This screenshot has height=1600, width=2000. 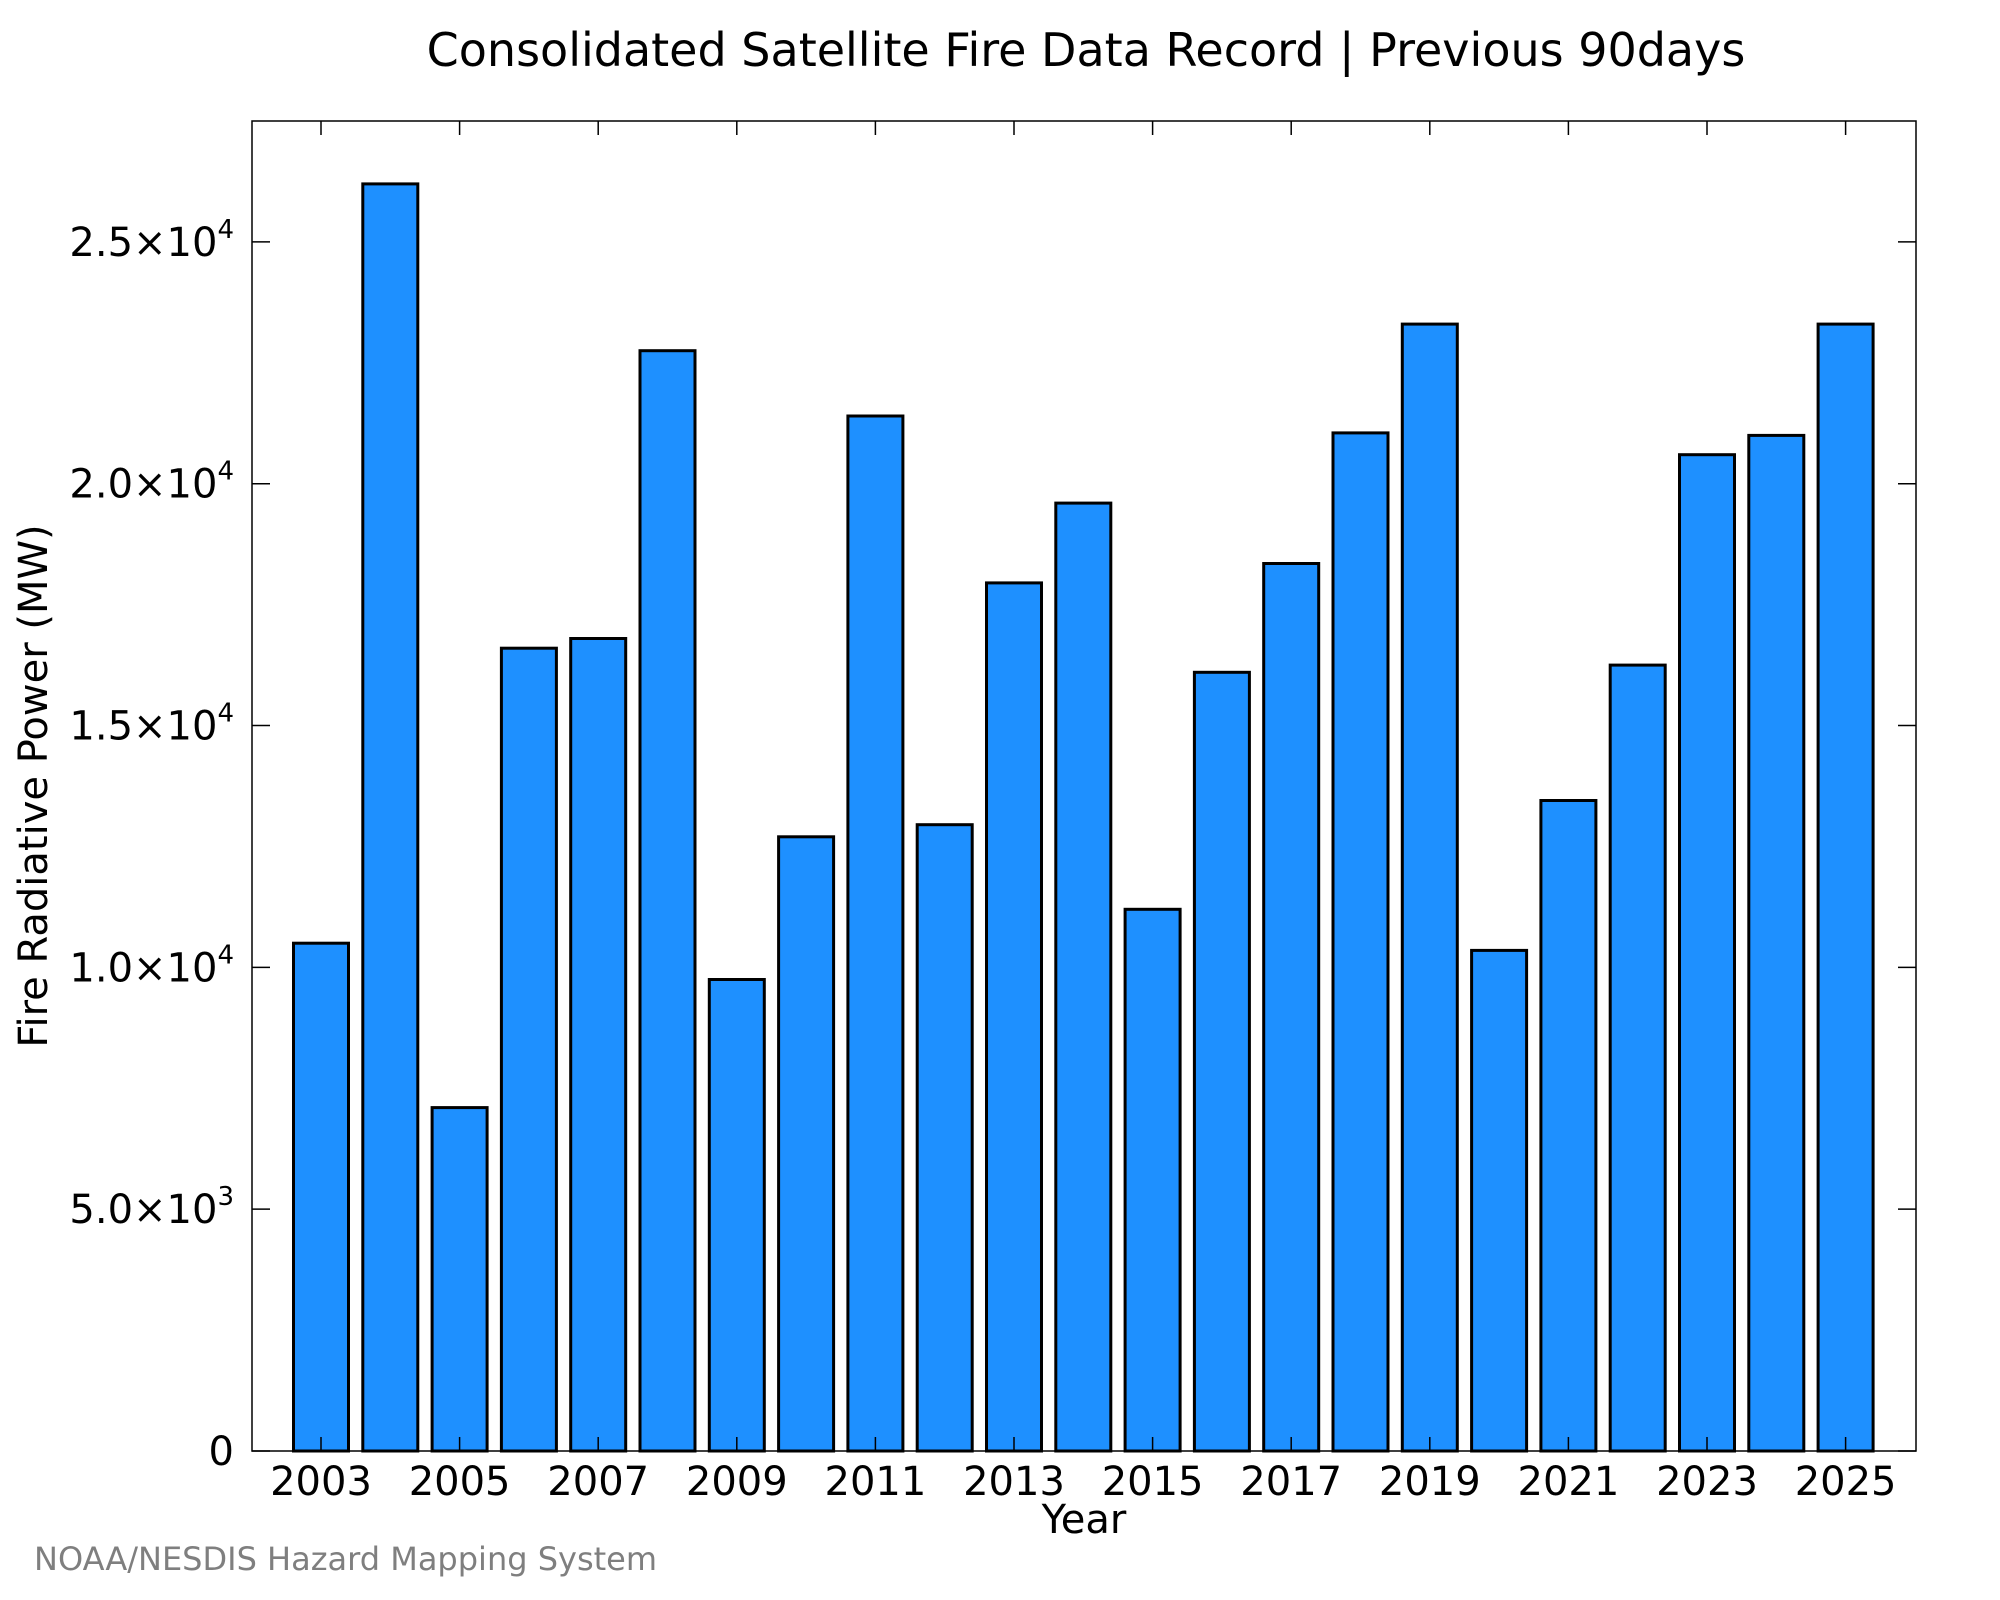 What do you see at coordinates (321, 1197) in the screenshot?
I see `bar-2003` at bounding box center [321, 1197].